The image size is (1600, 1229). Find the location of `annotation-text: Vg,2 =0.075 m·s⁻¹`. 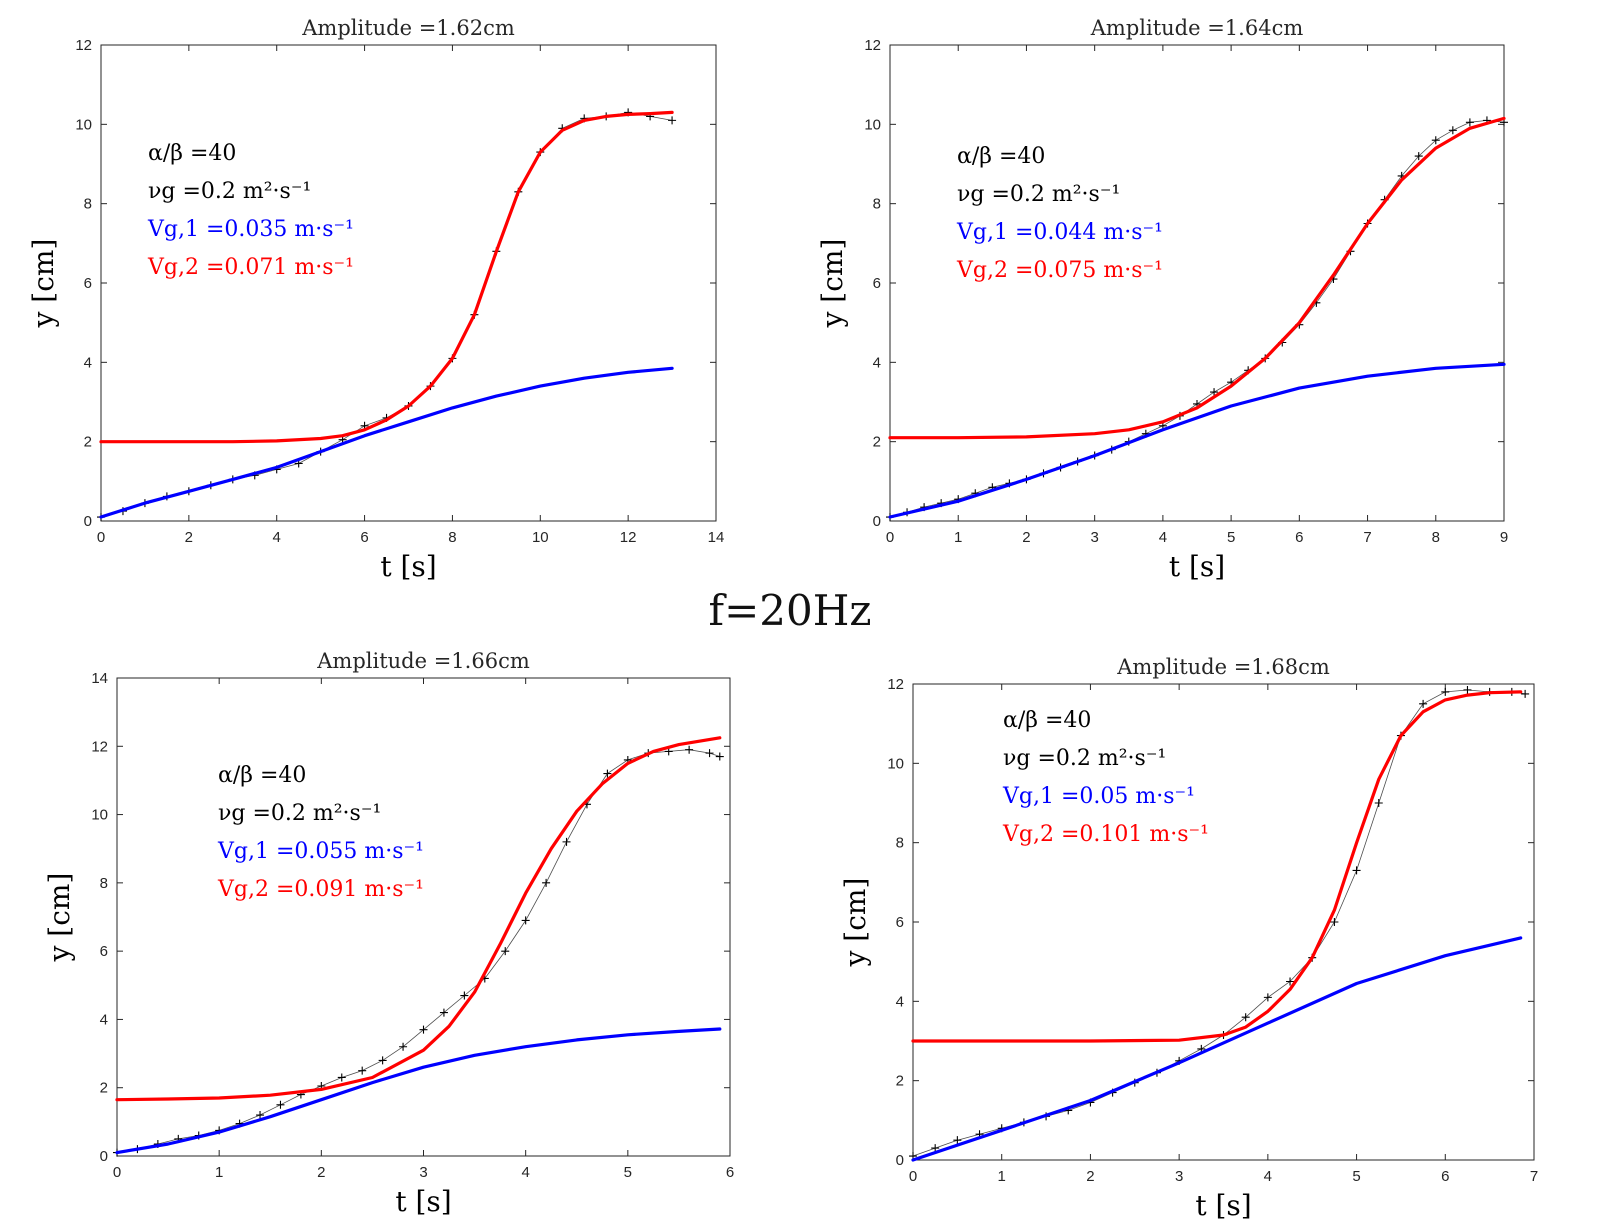

annotation-text: Vg,2 =0.075 m·s⁻¹ is located at coordinates (1059, 270).